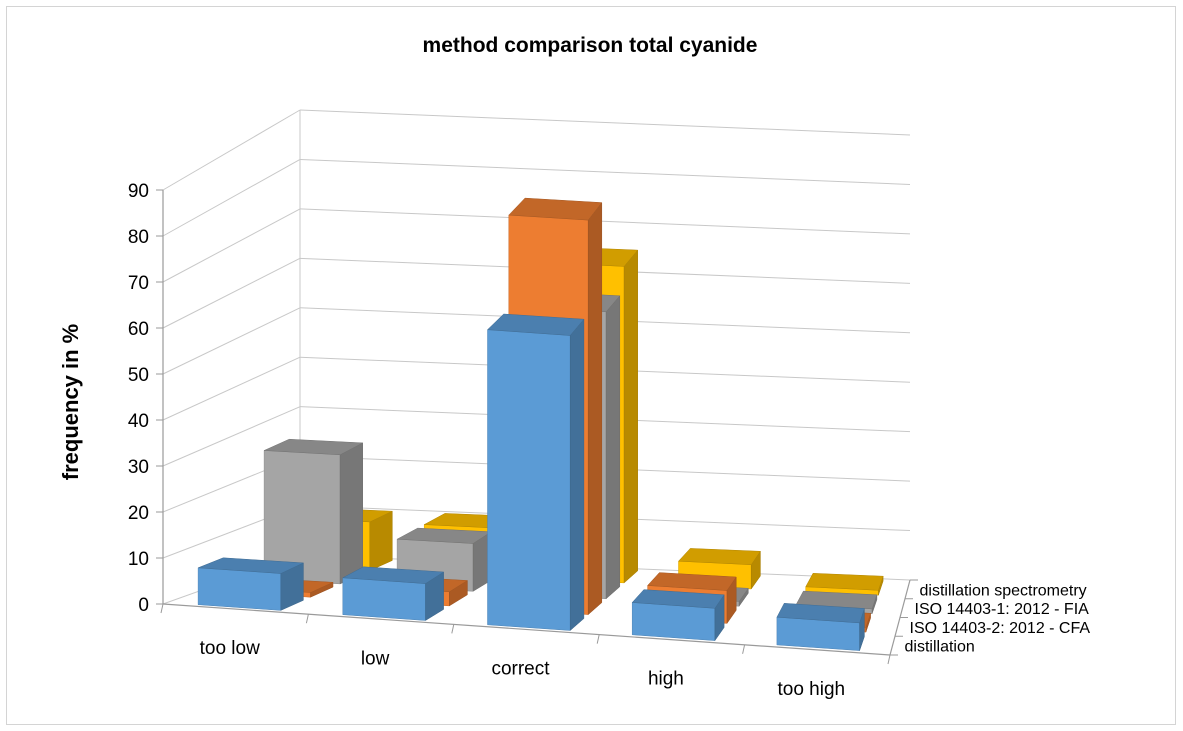 This screenshot has width=1183, height=731. I want to click on y-axis-label: frequency in %, so click(70, 402).